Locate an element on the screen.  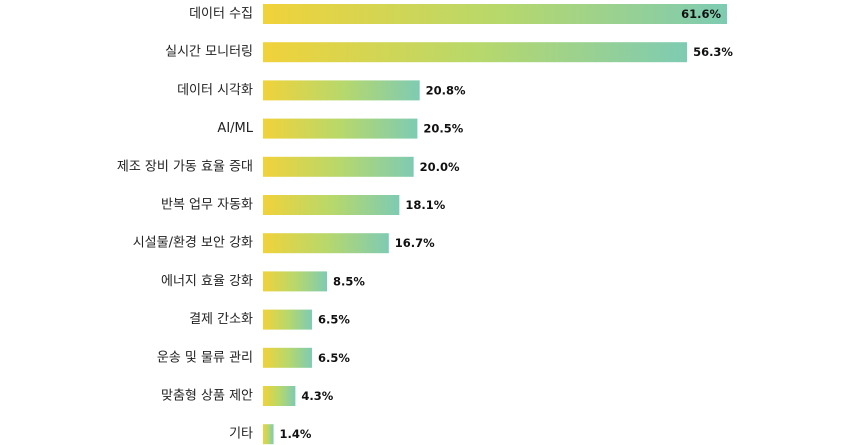
category-label: 에너지 효율 강화 is located at coordinates (207, 281).